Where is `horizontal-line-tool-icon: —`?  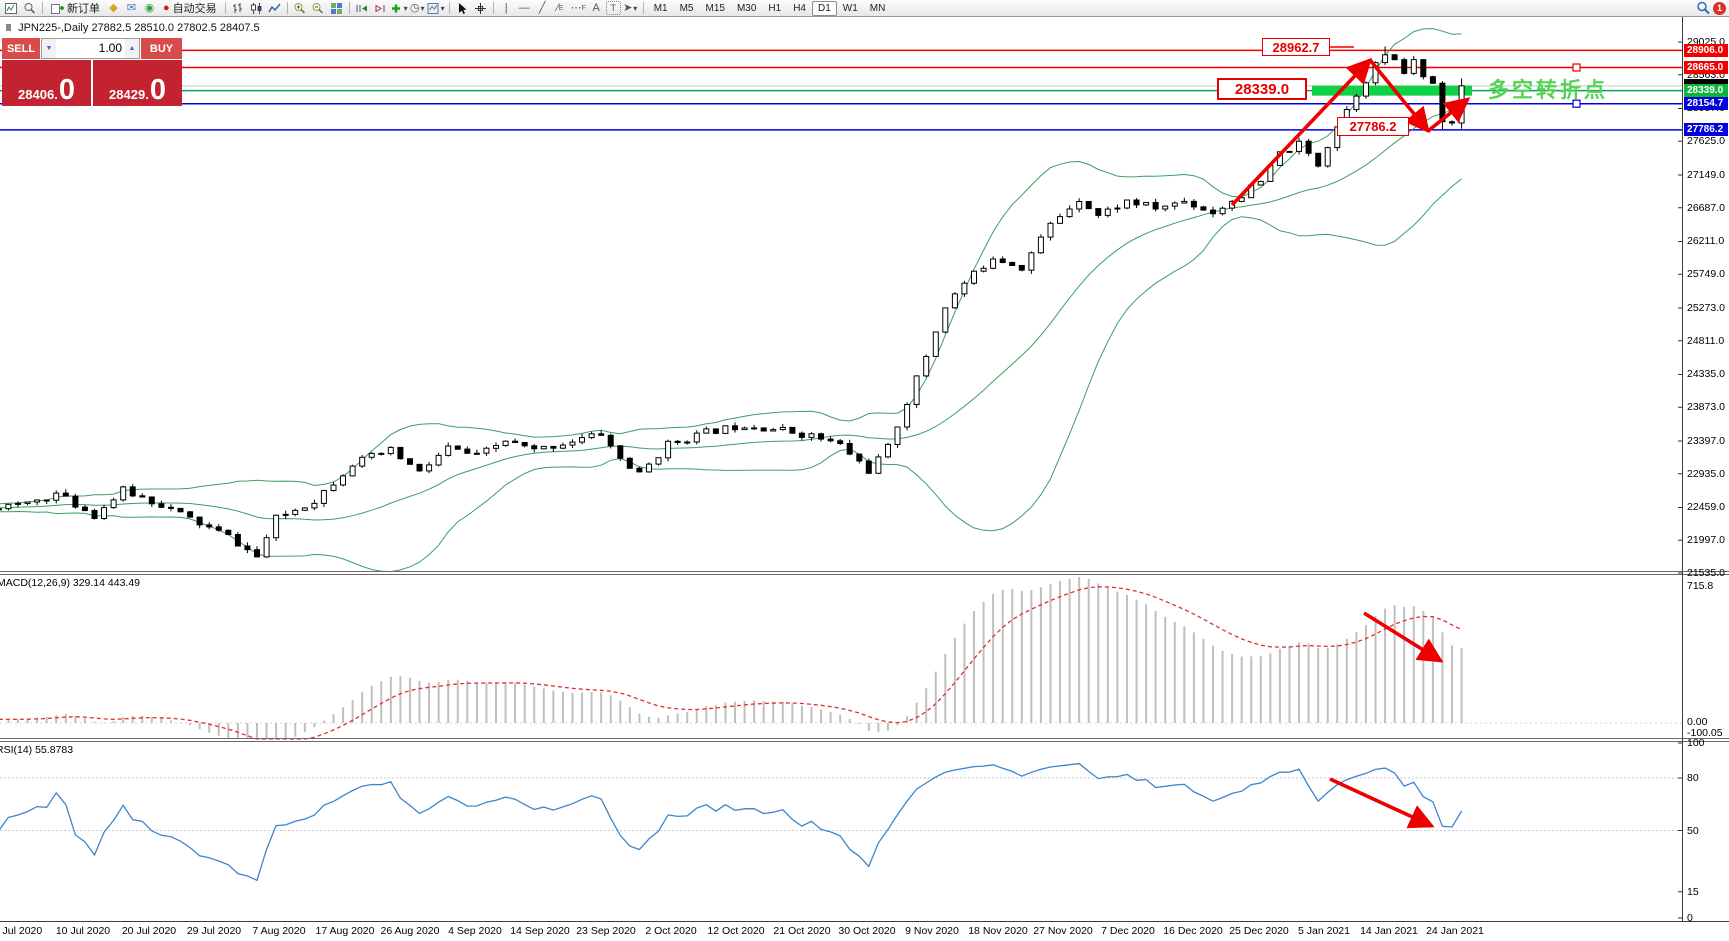
horizontal-line-tool-icon: — is located at coordinates (524, 7).